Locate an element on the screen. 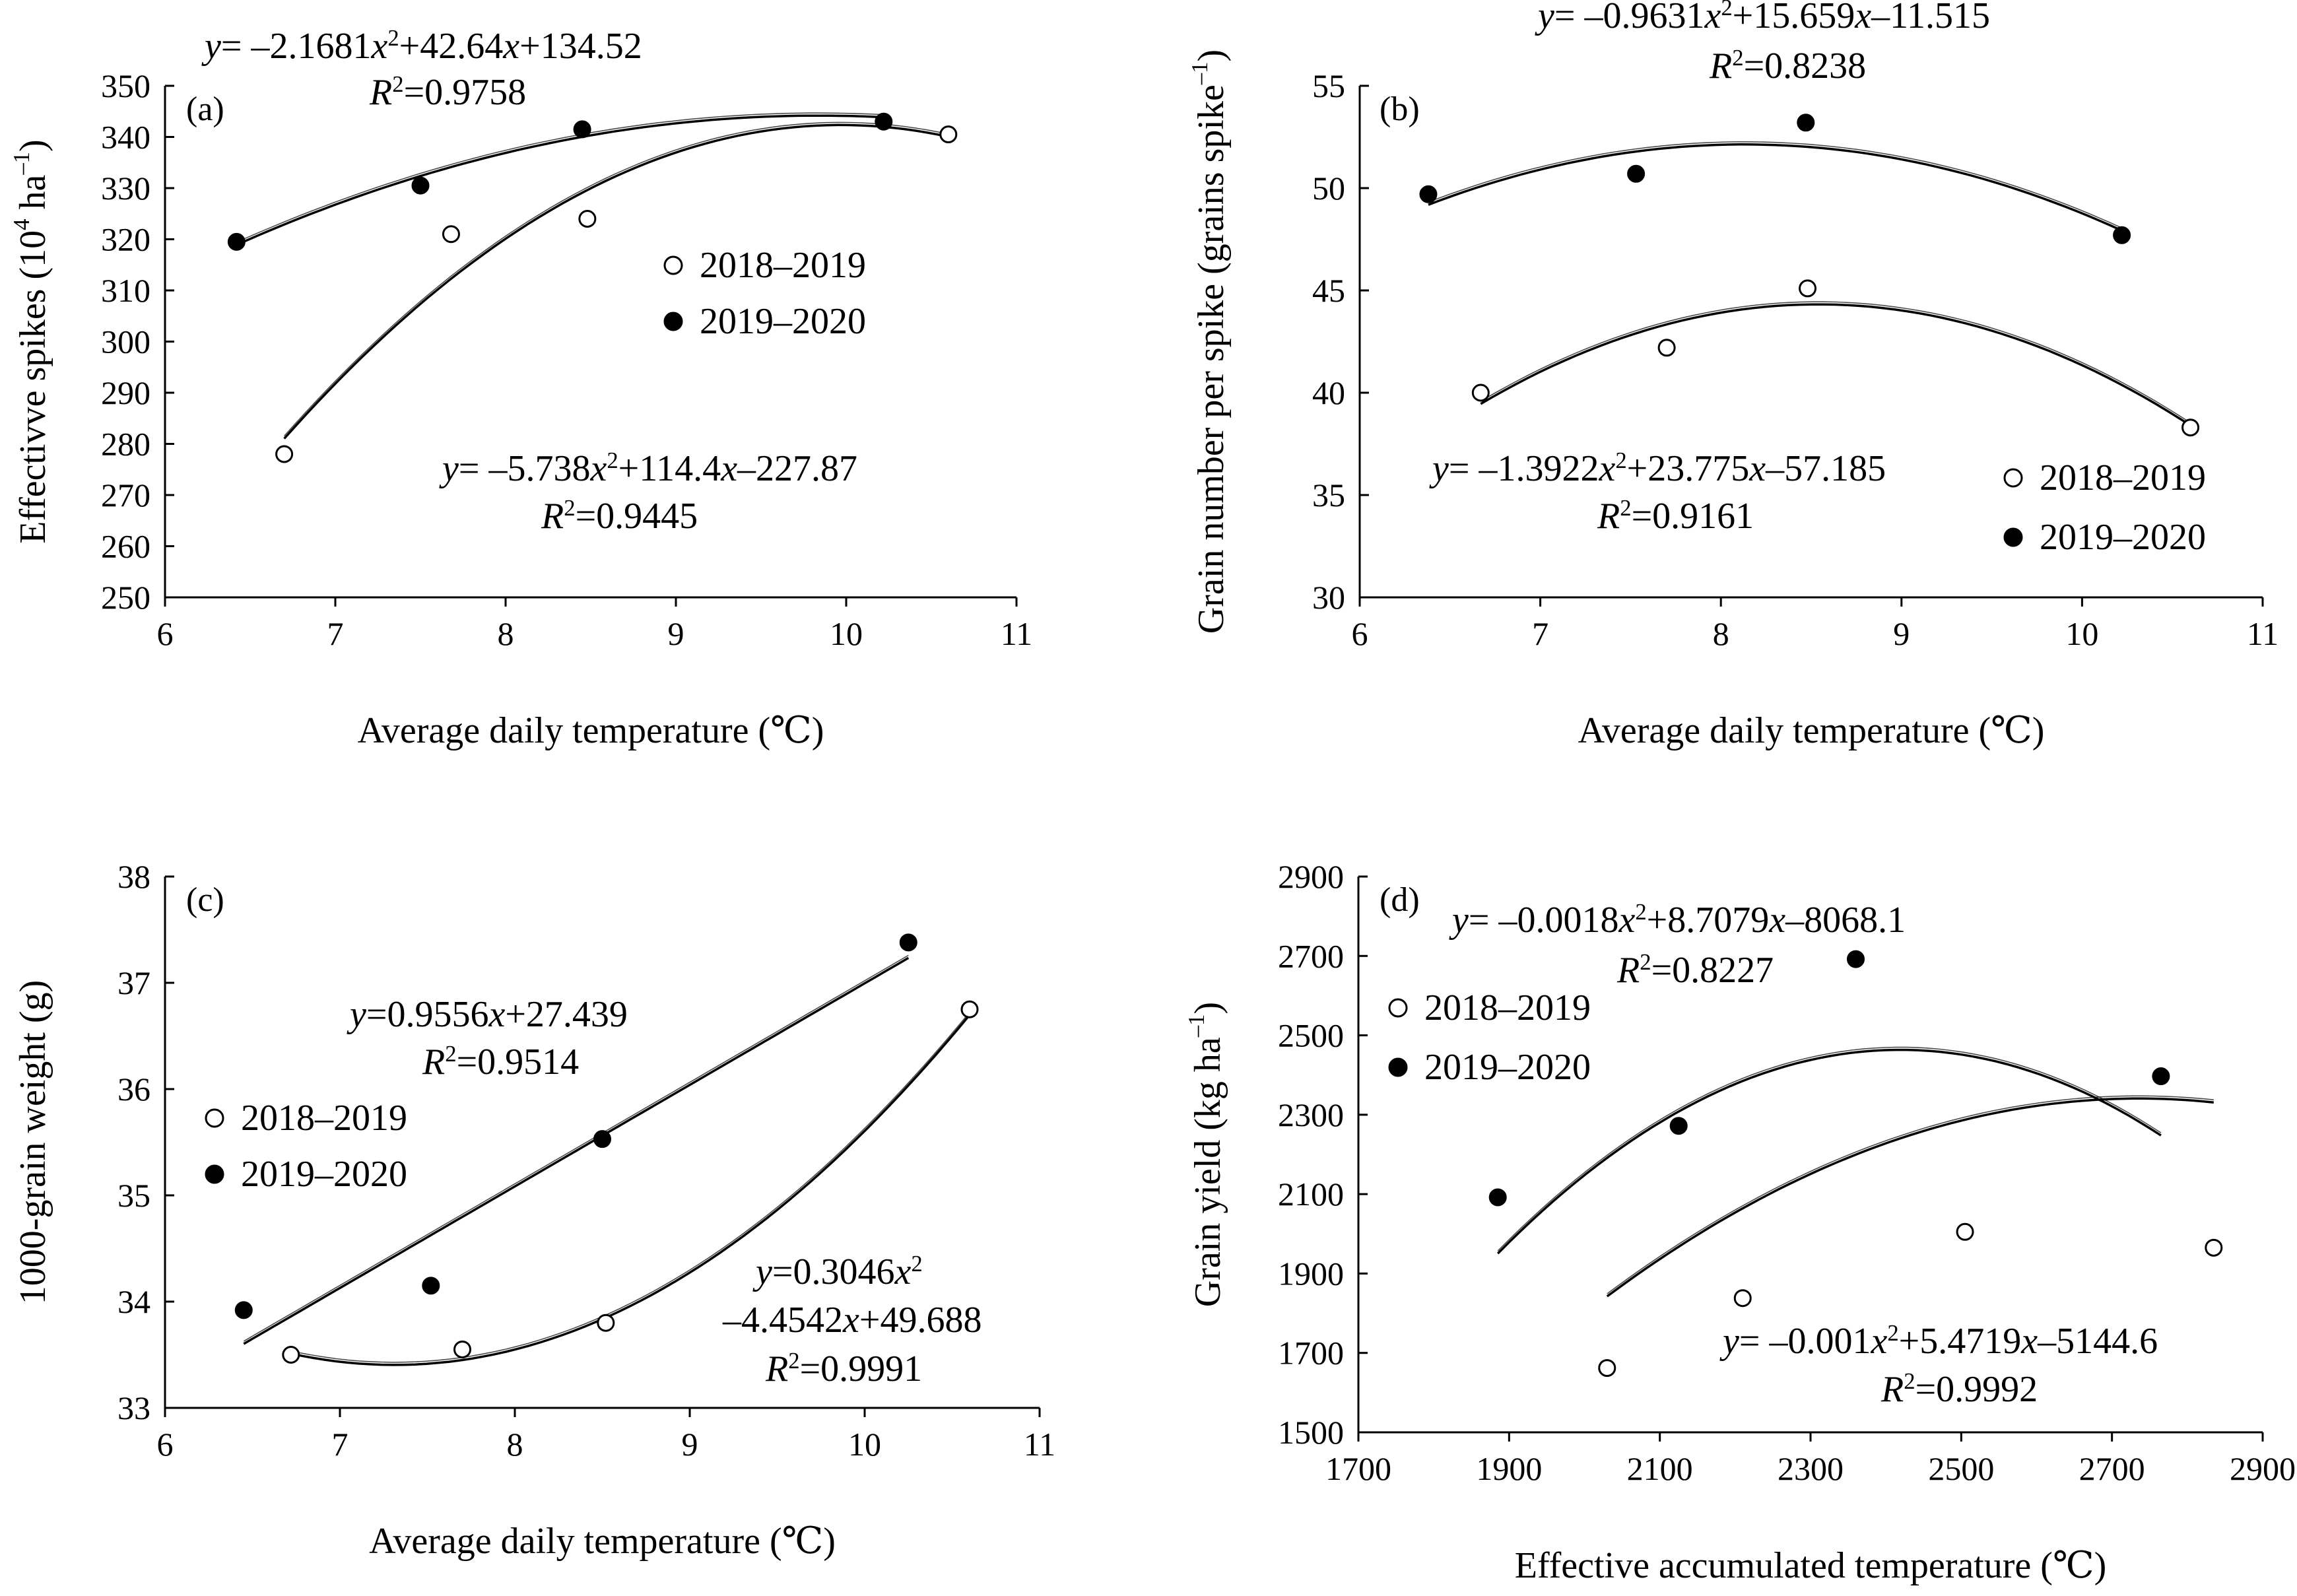  y-tick-label: 1700 is located at coordinates (1311, 1354).